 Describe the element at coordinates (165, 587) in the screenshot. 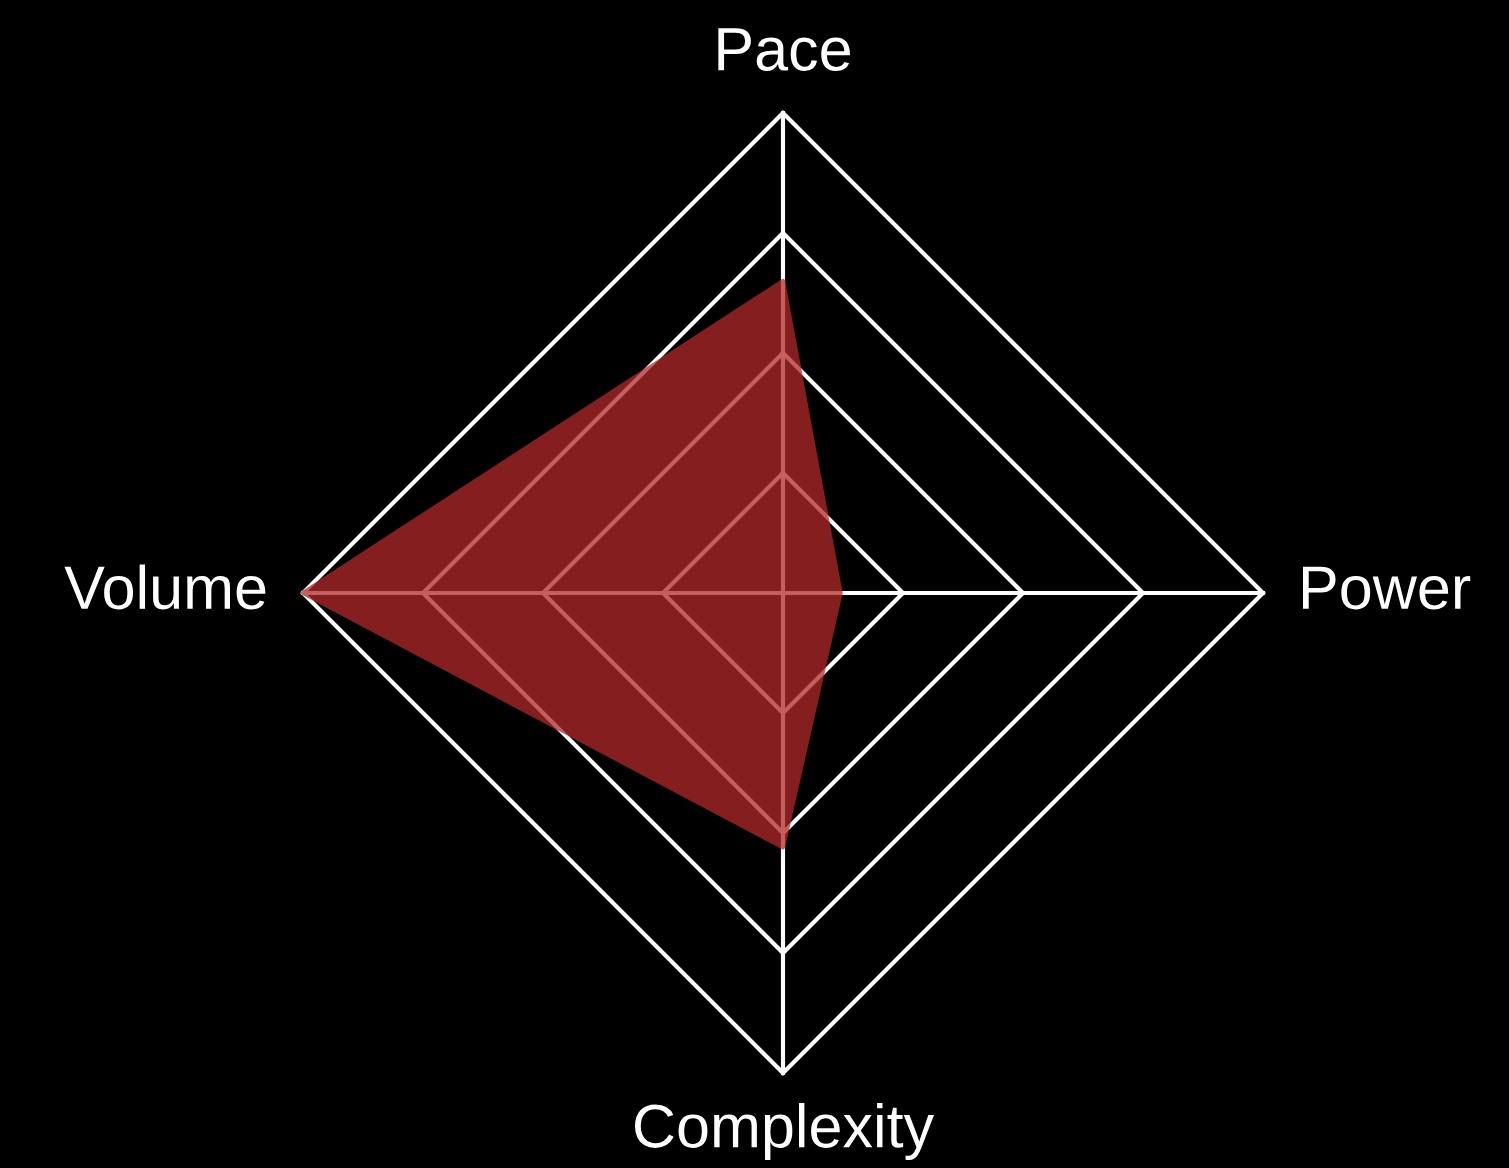

I see `spoke-label: Volume` at that location.